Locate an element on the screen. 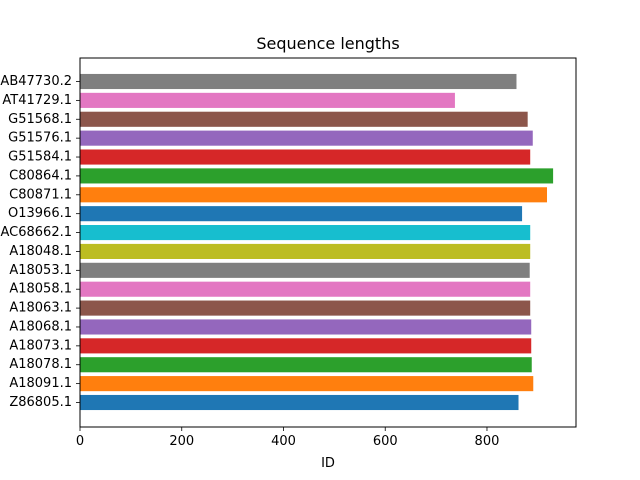 The width and height of the screenshot is (640, 480). y-tick-label: O13966.1 is located at coordinates (40, 213).